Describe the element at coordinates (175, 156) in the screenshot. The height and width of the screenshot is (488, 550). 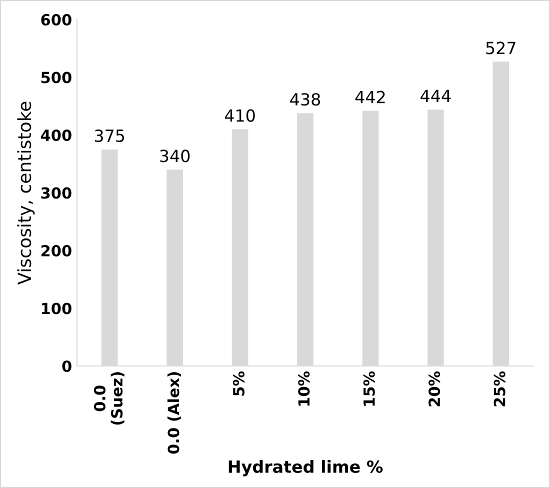
I see `data-label: 340` at that location.